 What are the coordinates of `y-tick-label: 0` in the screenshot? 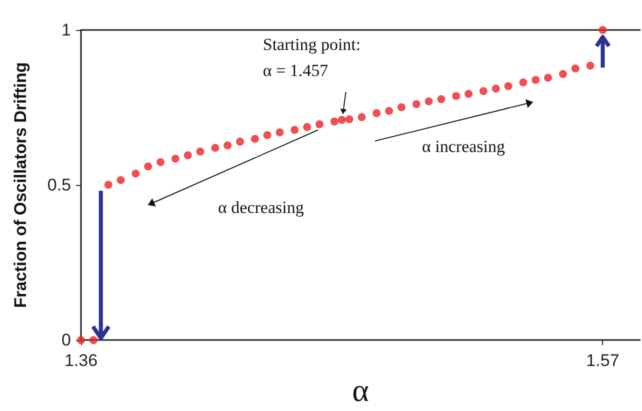 It's located at (66, 340).